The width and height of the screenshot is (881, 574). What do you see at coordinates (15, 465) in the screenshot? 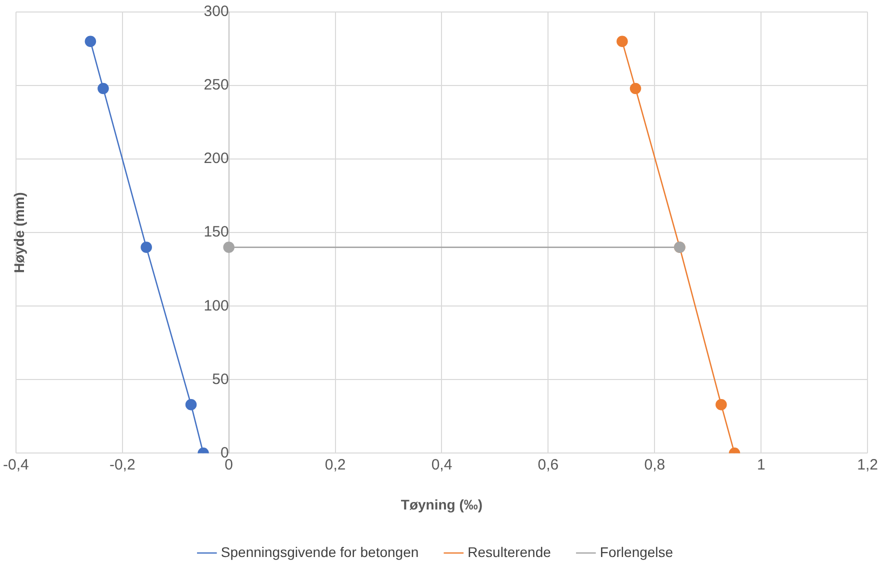
I see `x-tick-label: -0,4` at bounding box center [15, 465].